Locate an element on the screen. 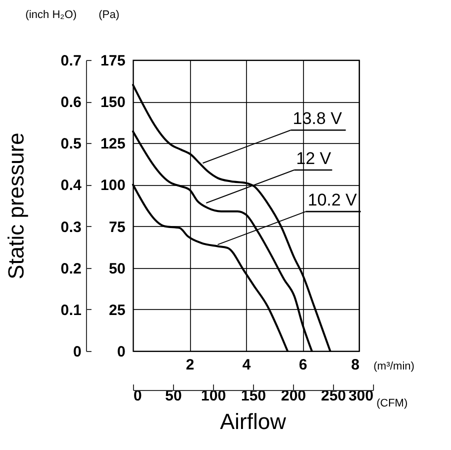 The width and height of the screenshot is (451, 450). y2-tick-label: 0.4 is located at coordinates (71, 185).